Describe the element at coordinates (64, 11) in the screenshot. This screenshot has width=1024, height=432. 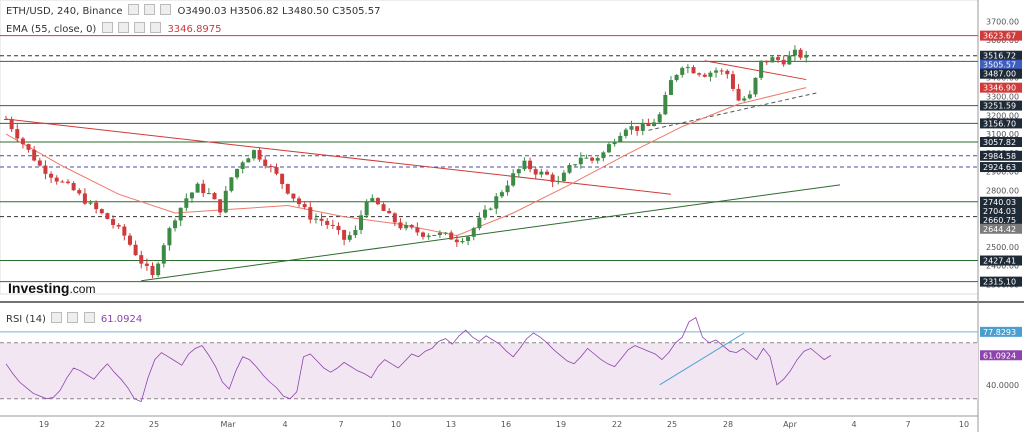
I see `symbol-title: ETH/USD, 240, Binance` at that location.